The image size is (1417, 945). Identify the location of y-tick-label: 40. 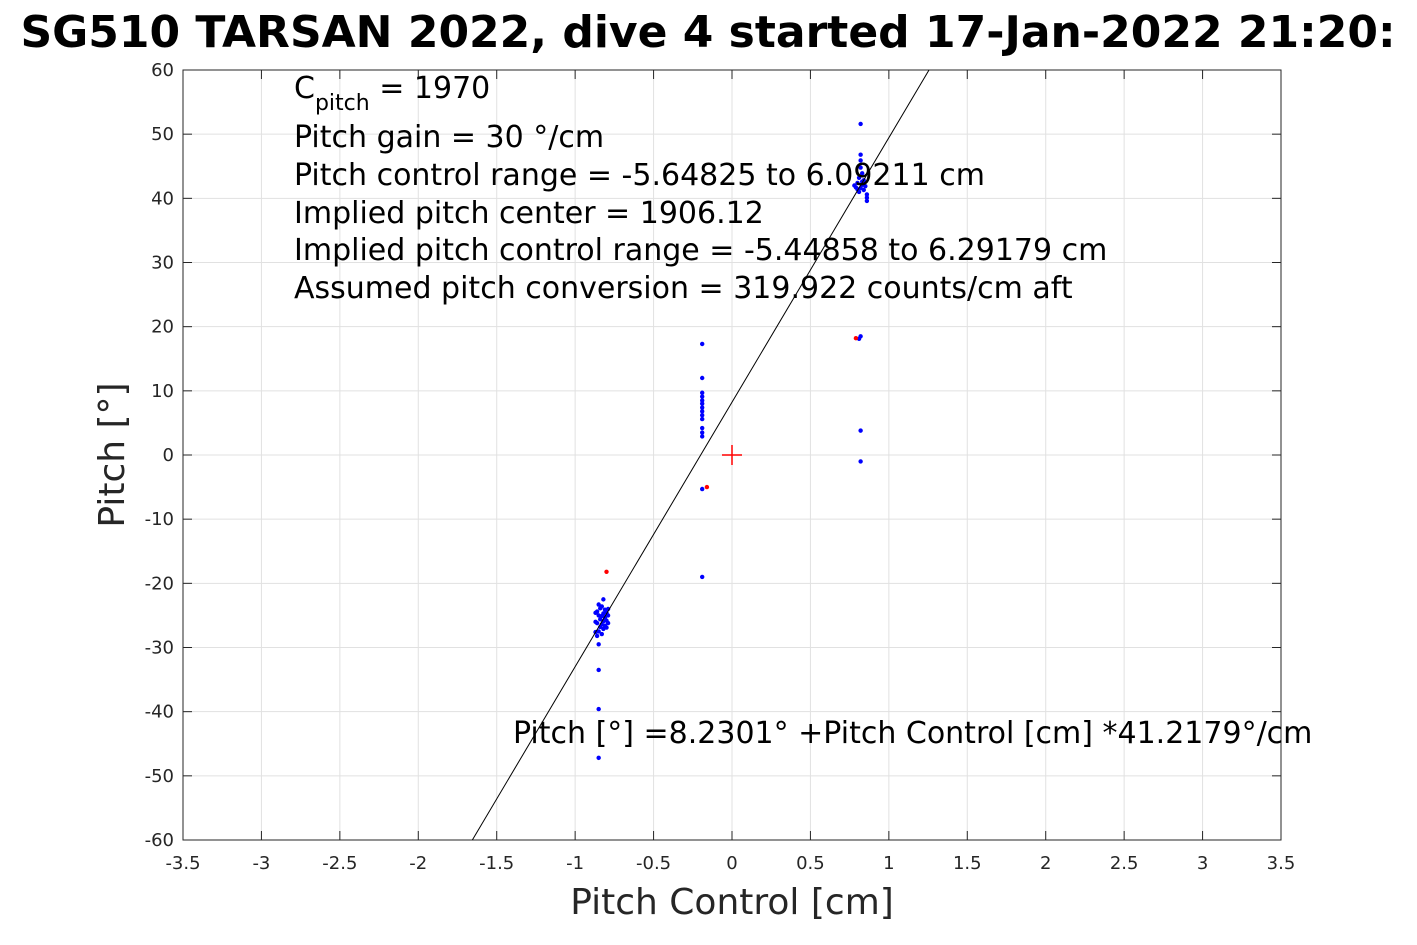
(162, 198).